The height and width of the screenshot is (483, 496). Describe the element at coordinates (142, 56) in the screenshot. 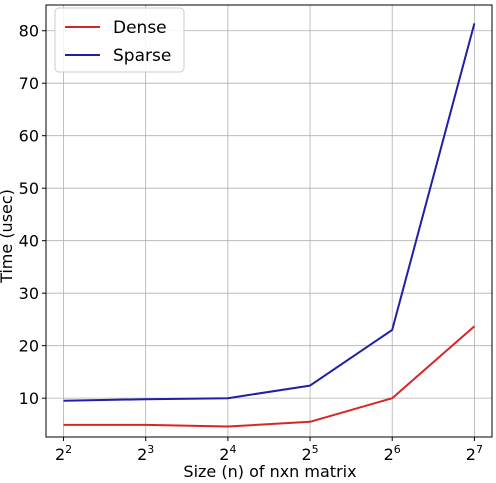

I see `legend-label-sparse: Sparse` at that location.